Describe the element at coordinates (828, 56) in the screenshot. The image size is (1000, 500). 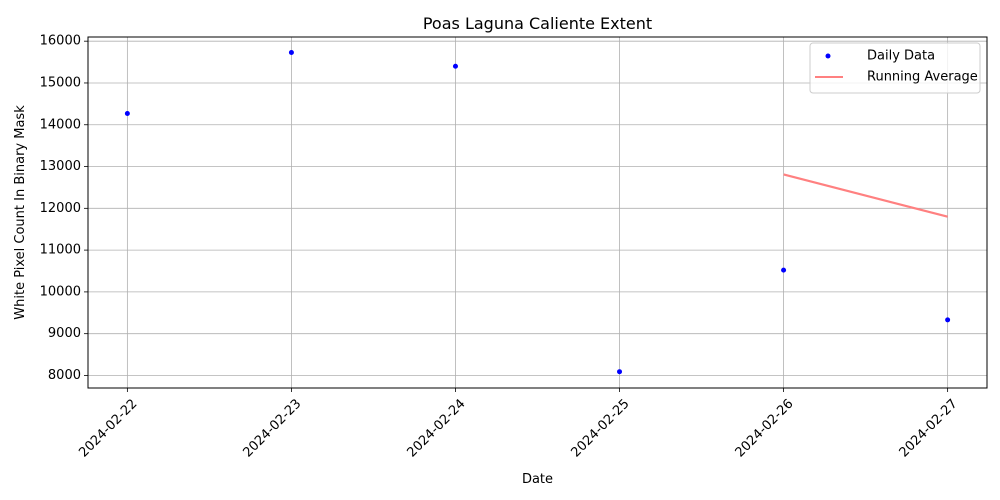
I see `legend-marker-daily-data` at that location.